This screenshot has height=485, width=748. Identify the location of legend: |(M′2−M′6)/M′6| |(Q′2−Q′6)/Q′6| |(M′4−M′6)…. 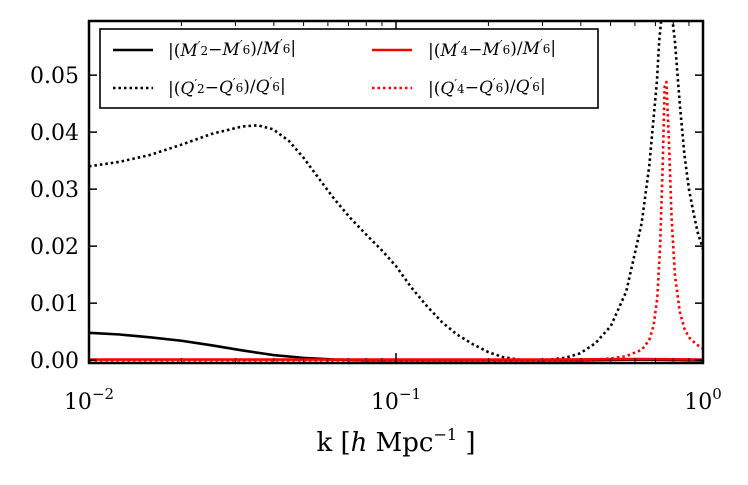
(349, 68).